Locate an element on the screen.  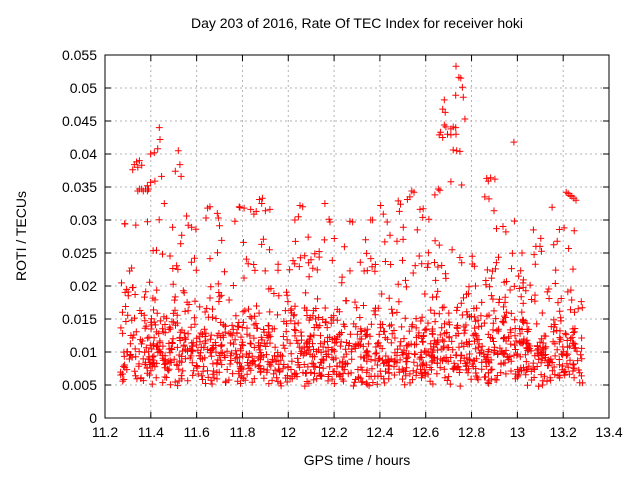
x-tick-label: 13 is located at coordinates (518, 432).